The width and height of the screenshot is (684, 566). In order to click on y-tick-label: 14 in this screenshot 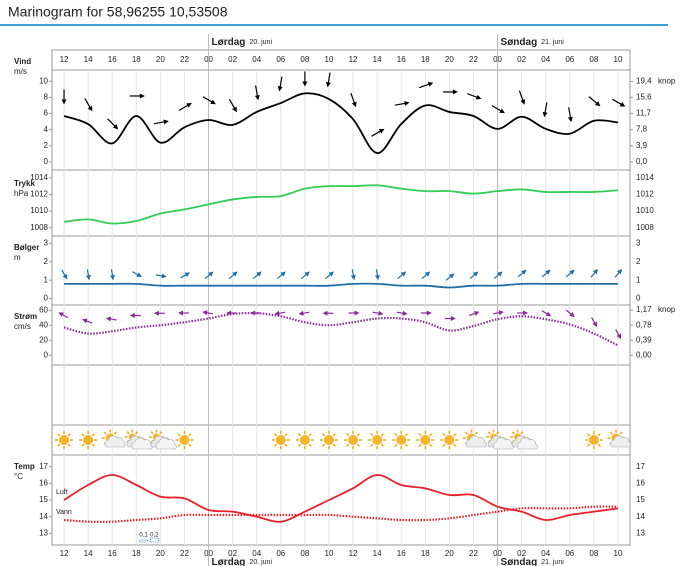, I will do `click(43, 516)`.